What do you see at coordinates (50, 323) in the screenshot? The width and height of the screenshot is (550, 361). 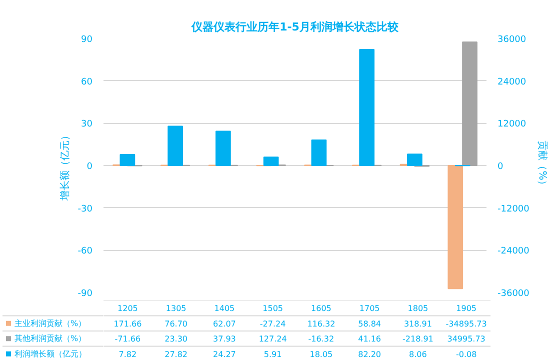 I see `legend-label: 主业利润贡献（%）` at bounding box center [50, 323].